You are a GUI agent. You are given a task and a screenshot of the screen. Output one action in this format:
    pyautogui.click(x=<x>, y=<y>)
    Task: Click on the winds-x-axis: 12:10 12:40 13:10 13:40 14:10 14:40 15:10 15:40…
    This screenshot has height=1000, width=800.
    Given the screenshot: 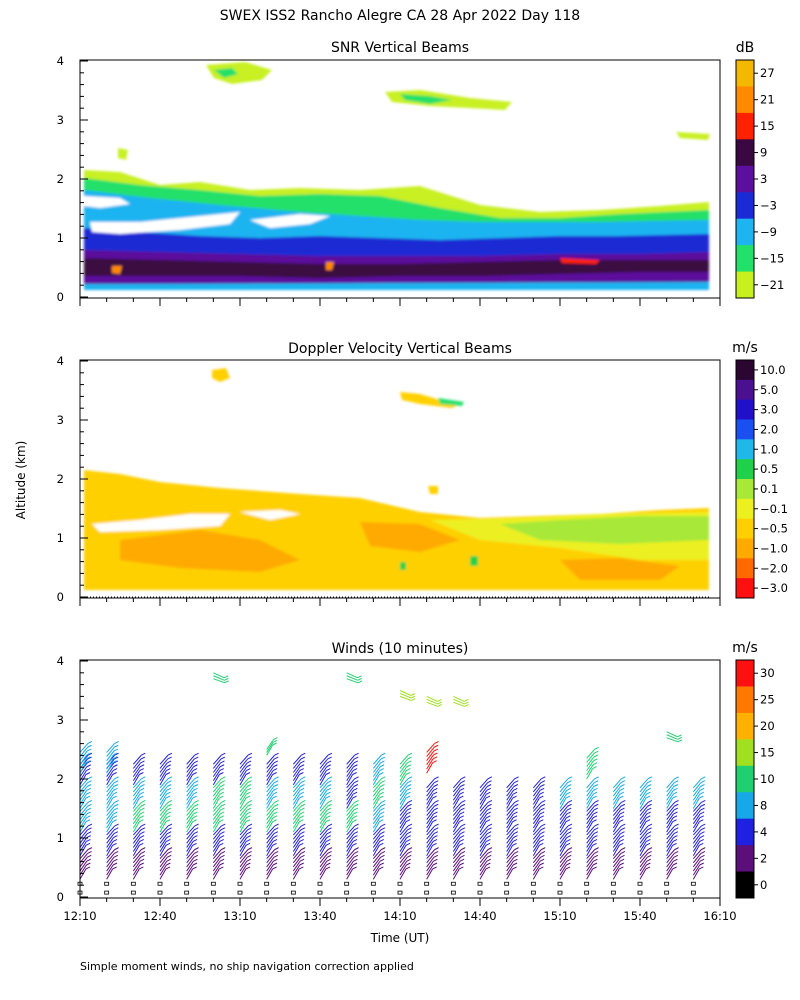 What is the action you would take?
    pyautogui.click(x=400, y=910)
    